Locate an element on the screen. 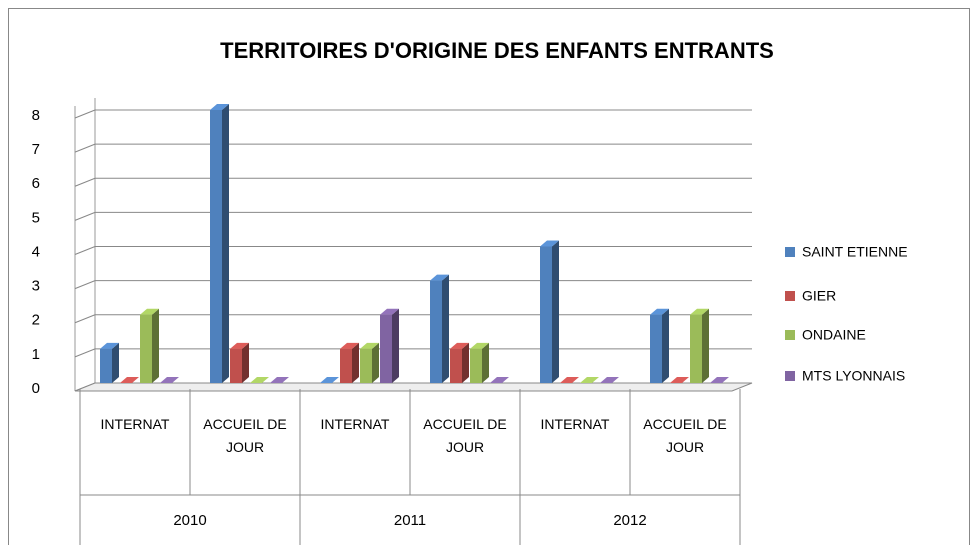 This screenshot has height=545, width=979. y-tick-label: 4 is located at coordinates (36, 251).